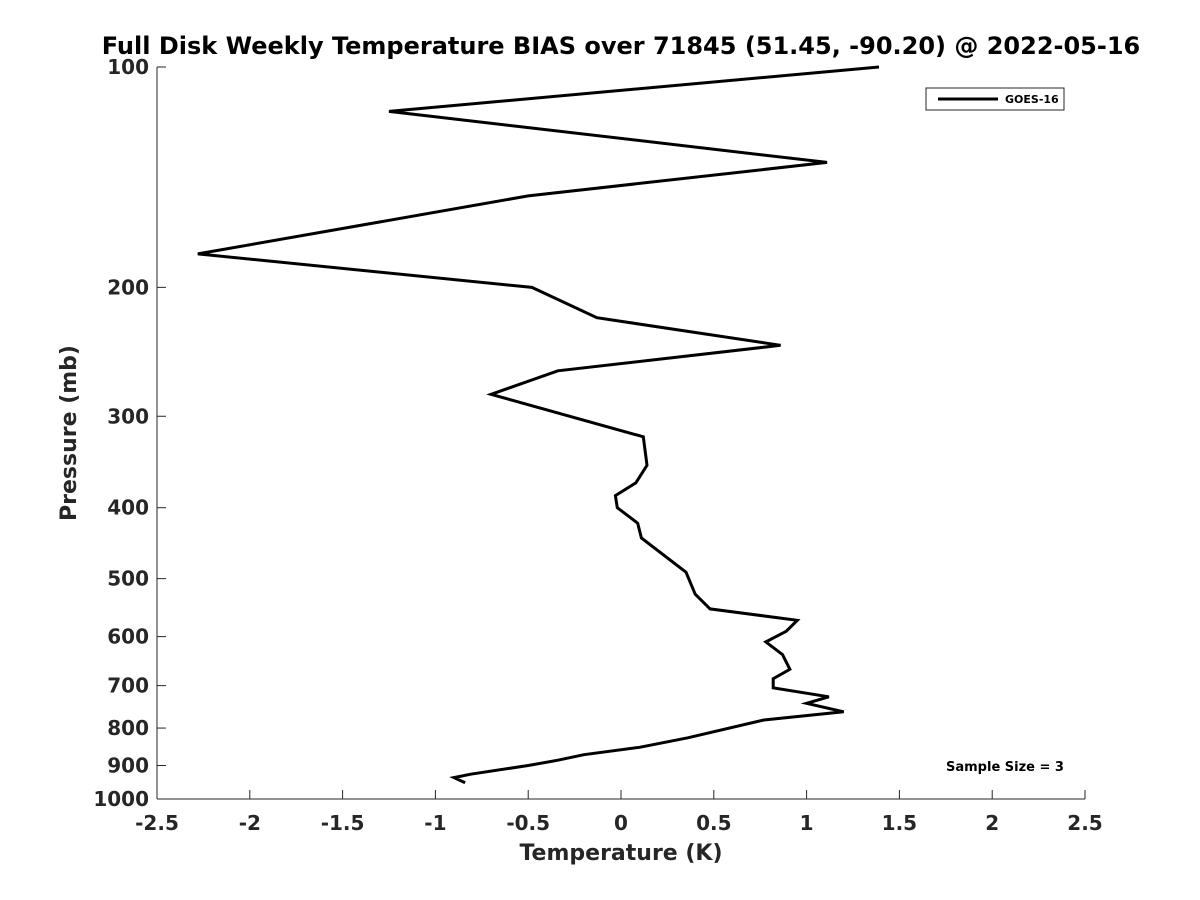 The height and width of the screenshot is (900, 1200). I want to click on legend-label: GOES-16, so click(1032, 99).